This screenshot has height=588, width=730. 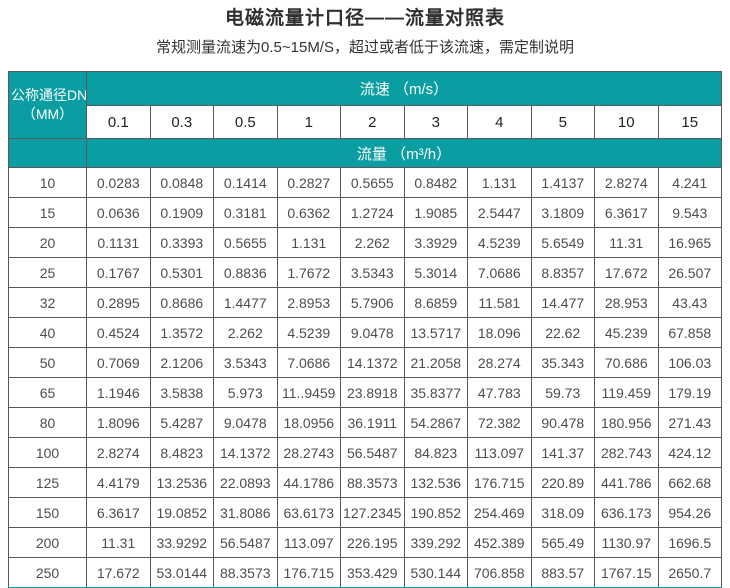 What do you see at coordinates (435, 482) in the screenshot?
I see `flow-value-cell: 132.536` at bounding box center [435, 482].